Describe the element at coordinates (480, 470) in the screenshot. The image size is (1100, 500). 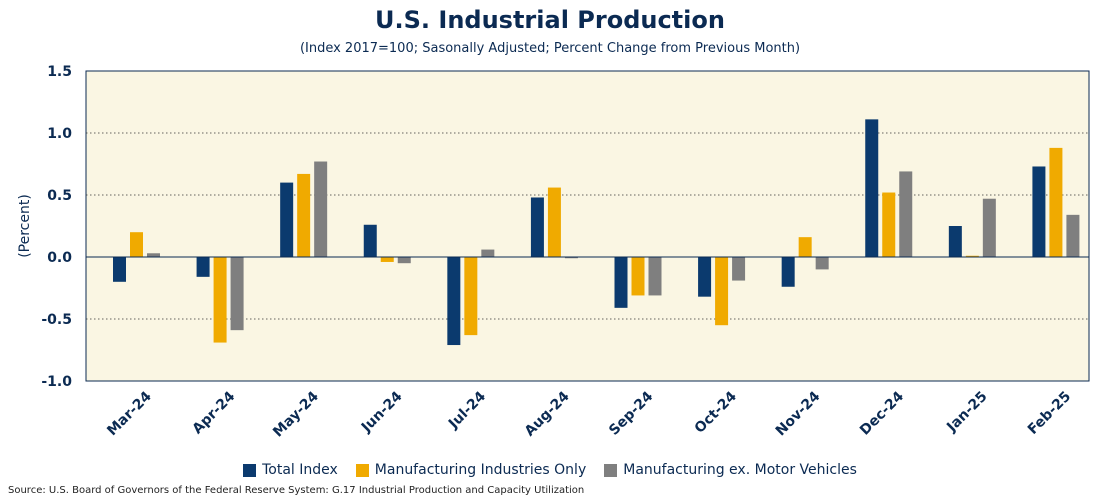
I see `legend-label: Manufacturing Industries Only` at that location.